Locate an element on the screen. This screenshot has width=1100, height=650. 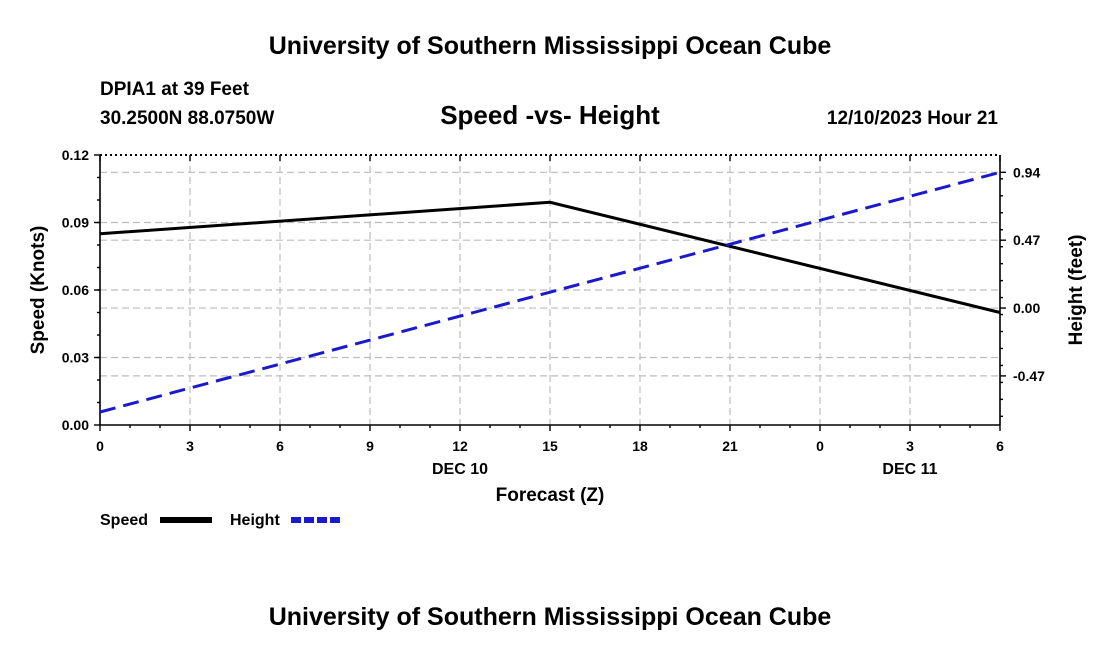
y-left-tick-label: 0.06 is located at coordinates (75, 290).